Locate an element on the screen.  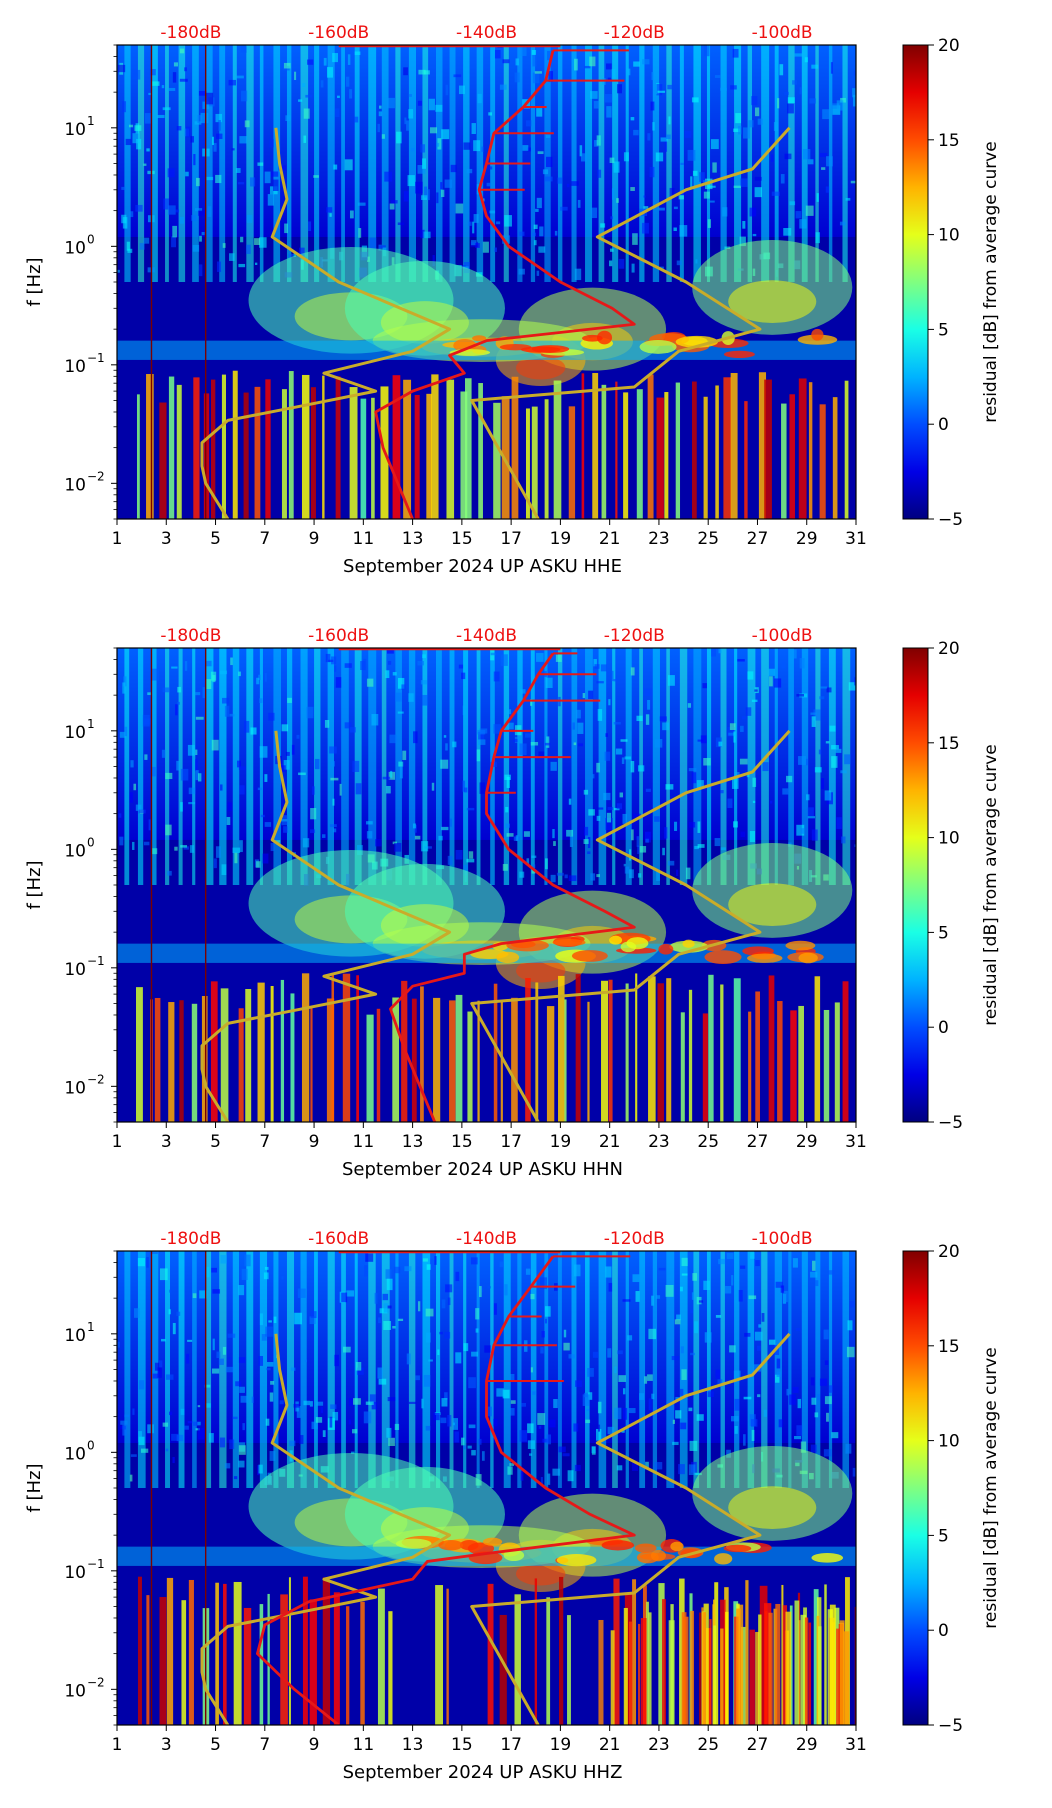
y-tick-label: 10 is located at coordinates (75, 1088).